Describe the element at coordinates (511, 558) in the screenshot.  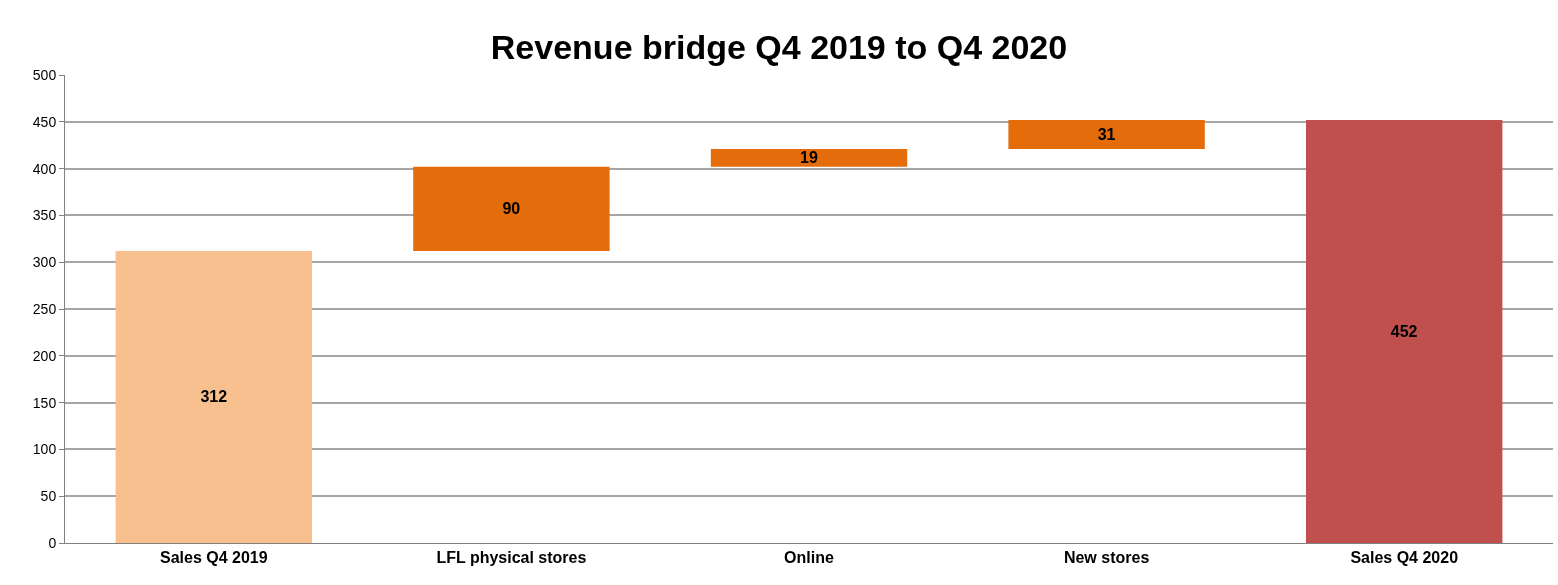
I see `x-tick-label: LFL physical stores` at that location.